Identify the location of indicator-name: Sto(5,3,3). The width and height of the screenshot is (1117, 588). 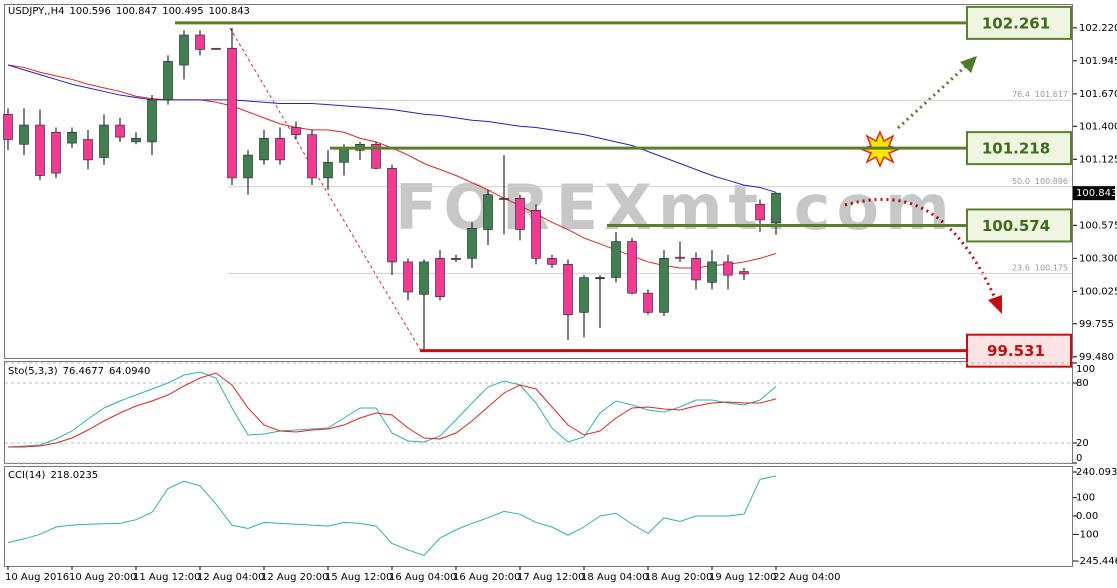
(33, 371).